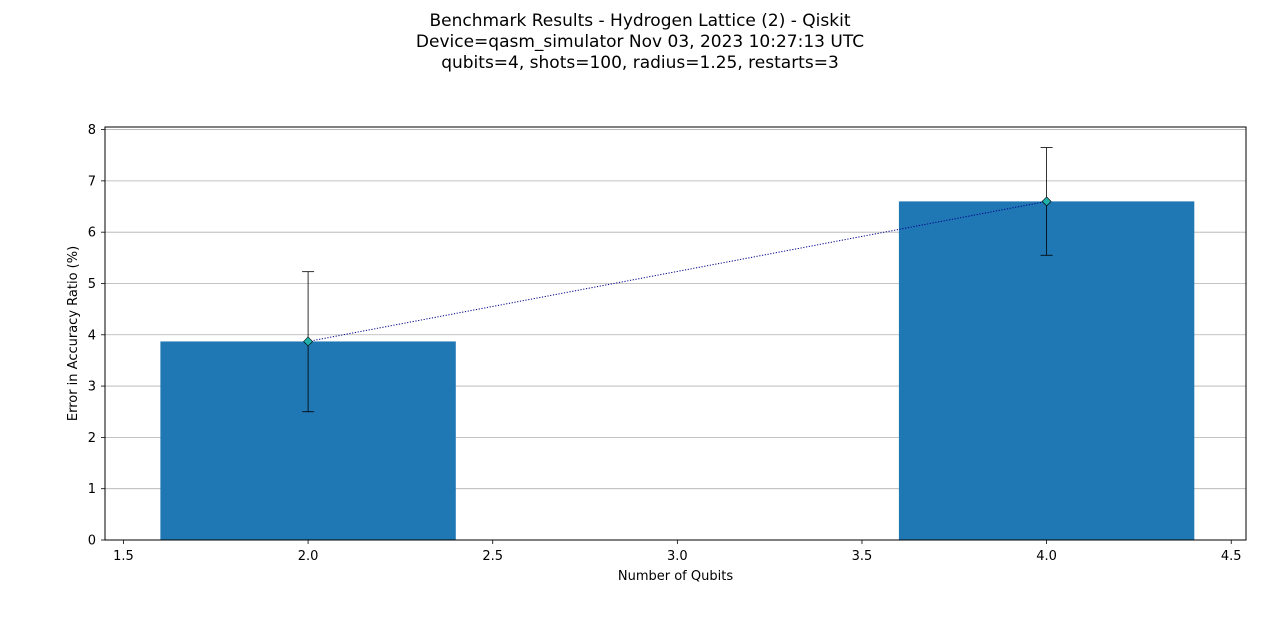 Image resolution: width=1280 pixels, height=620 pixels. What do you see at coordinates (92, 438) in the screenshot?
I see `y-tick-label: 2` at bounding box center [92, 438].